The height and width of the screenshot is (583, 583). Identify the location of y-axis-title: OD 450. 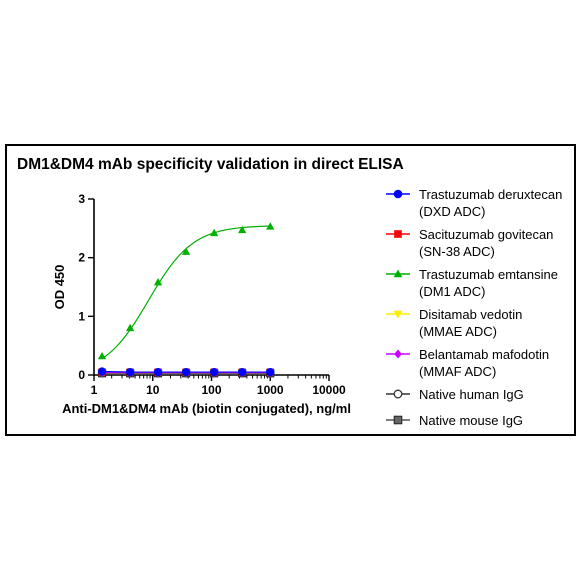
(59, 287).